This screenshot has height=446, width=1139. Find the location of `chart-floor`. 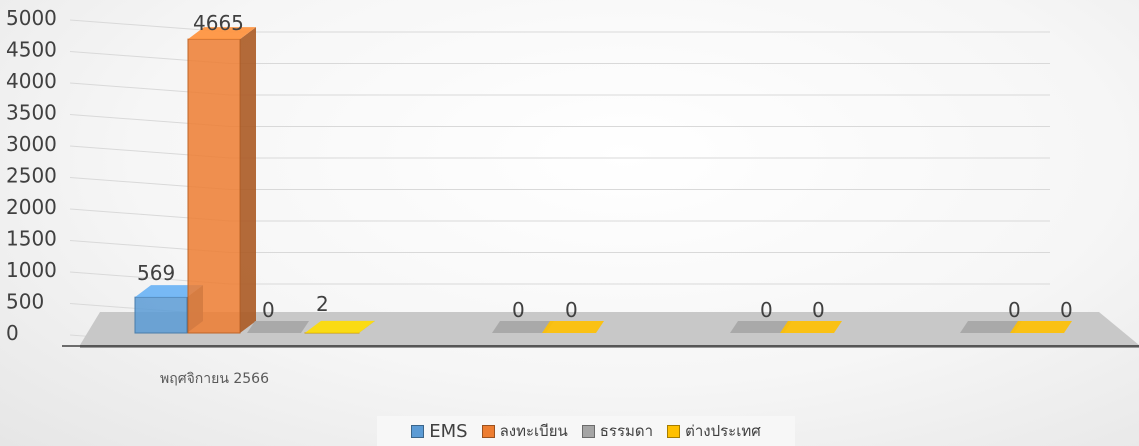

chart-floor is located at coordinates (609, 328).